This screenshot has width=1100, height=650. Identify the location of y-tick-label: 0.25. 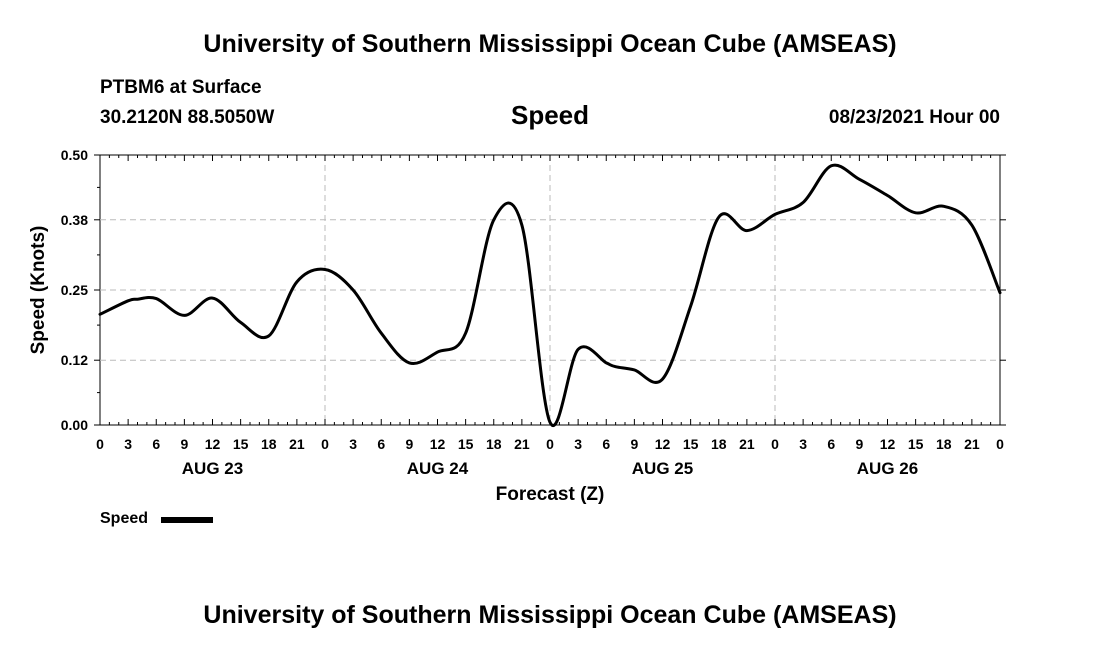
(74, 290).